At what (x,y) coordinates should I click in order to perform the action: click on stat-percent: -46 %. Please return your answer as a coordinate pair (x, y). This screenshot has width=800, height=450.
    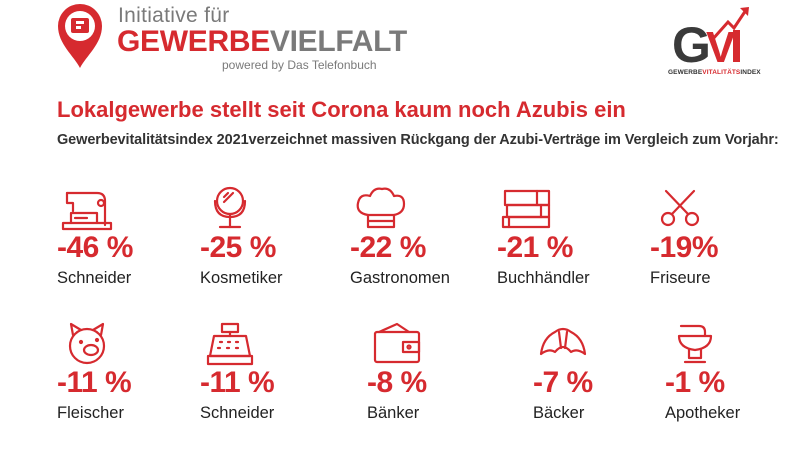
    Looking at the image, I should click on (95, 247).